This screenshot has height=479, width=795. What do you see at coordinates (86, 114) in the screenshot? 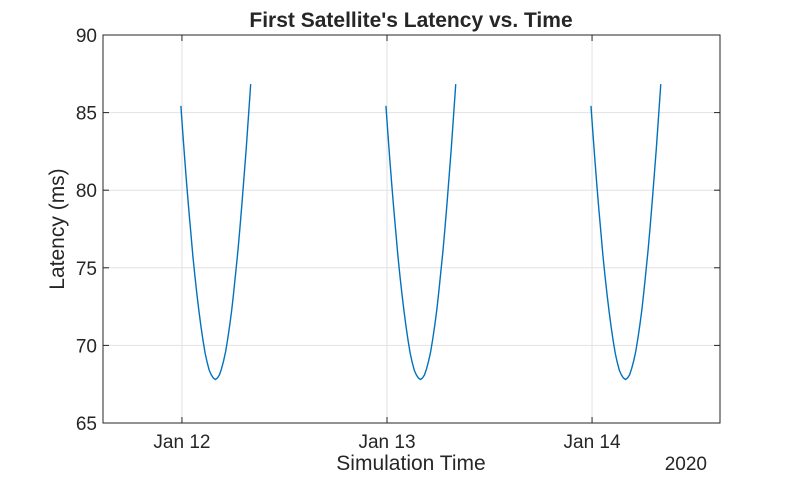
I see `y-tick-label: 85` at bounding box center [86, 114].